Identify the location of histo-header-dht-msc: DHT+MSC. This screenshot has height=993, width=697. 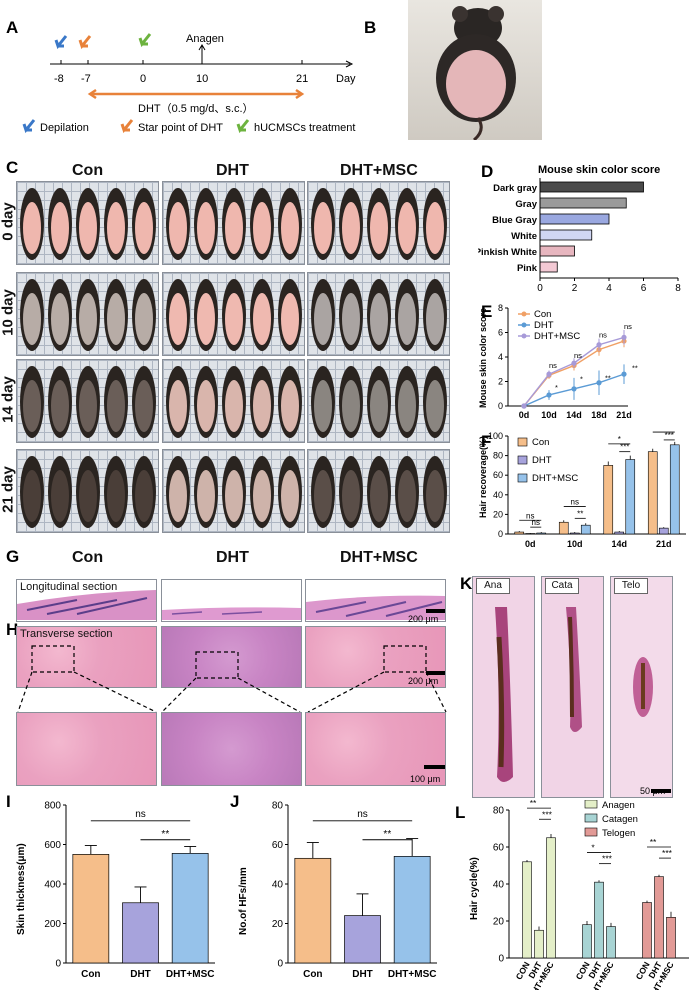
(379, 557).